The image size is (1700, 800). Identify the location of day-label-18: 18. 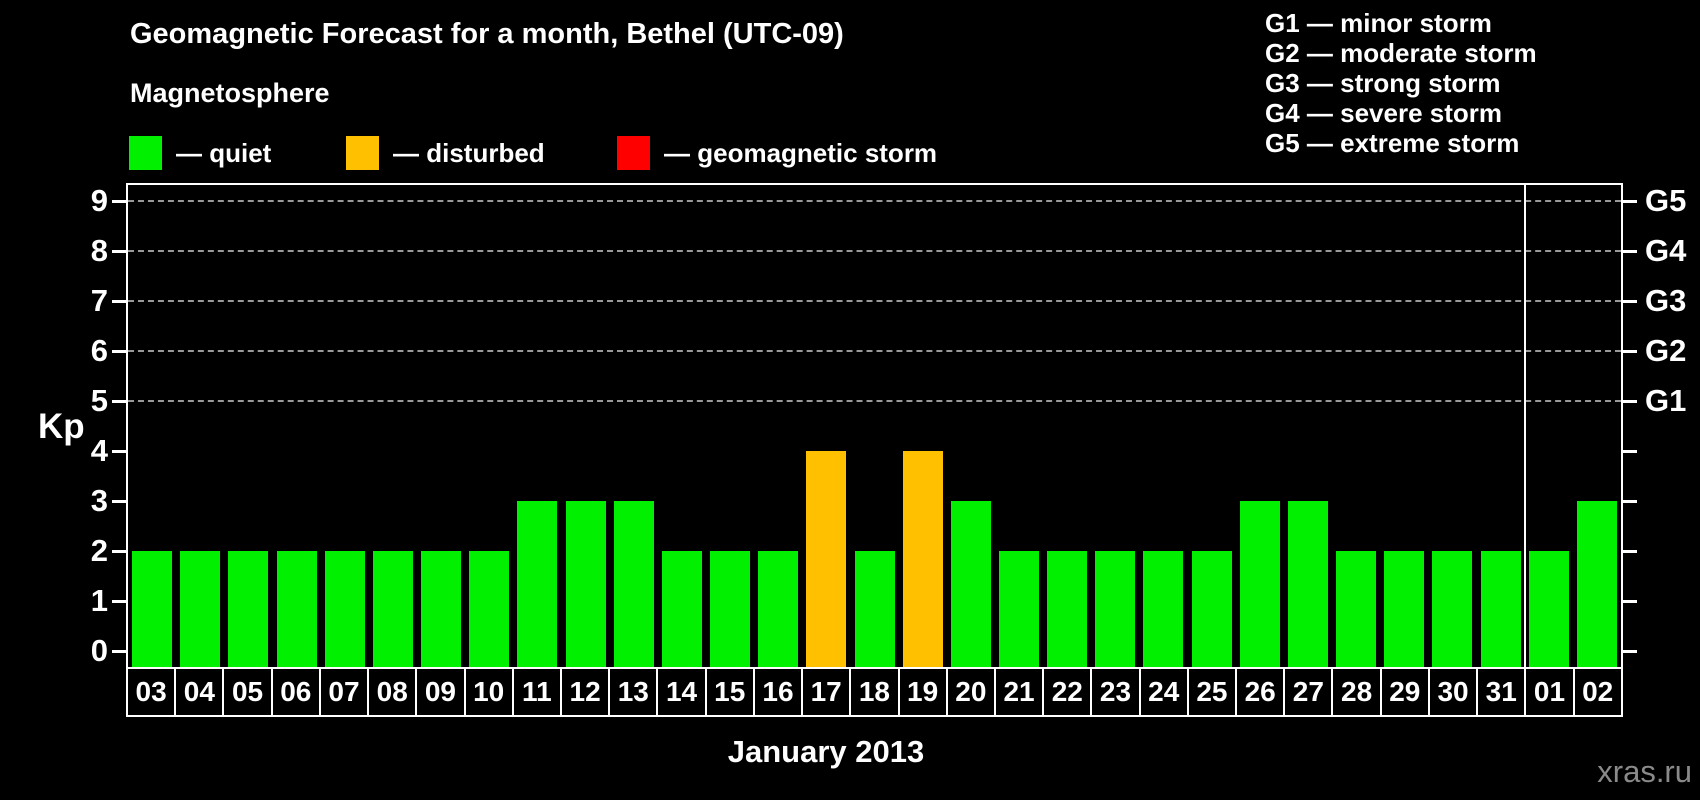
(874, 692).